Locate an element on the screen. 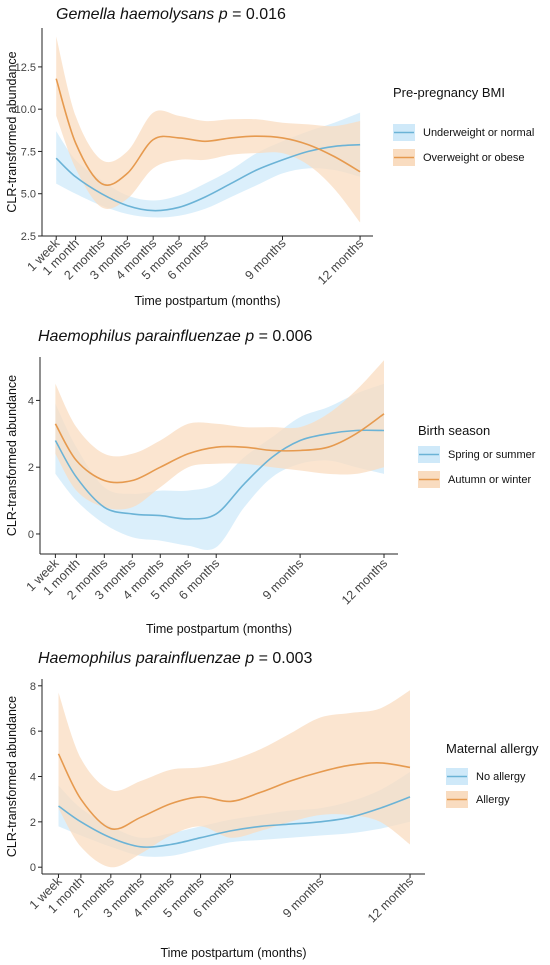 The image size is (550, 965). panel-title: Haemophilus parainfluenzae p = 0.003 is located at coordinates (175, 659).